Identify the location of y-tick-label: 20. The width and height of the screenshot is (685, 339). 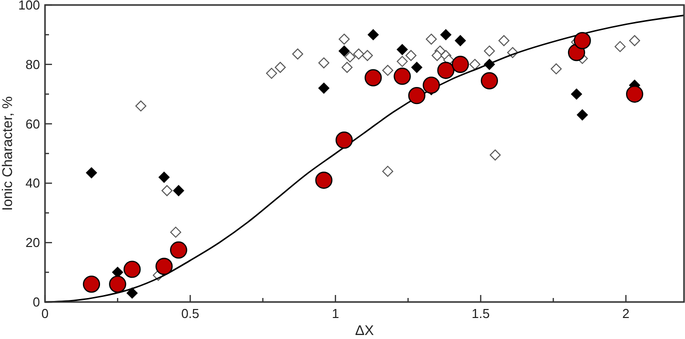
(33, 242).